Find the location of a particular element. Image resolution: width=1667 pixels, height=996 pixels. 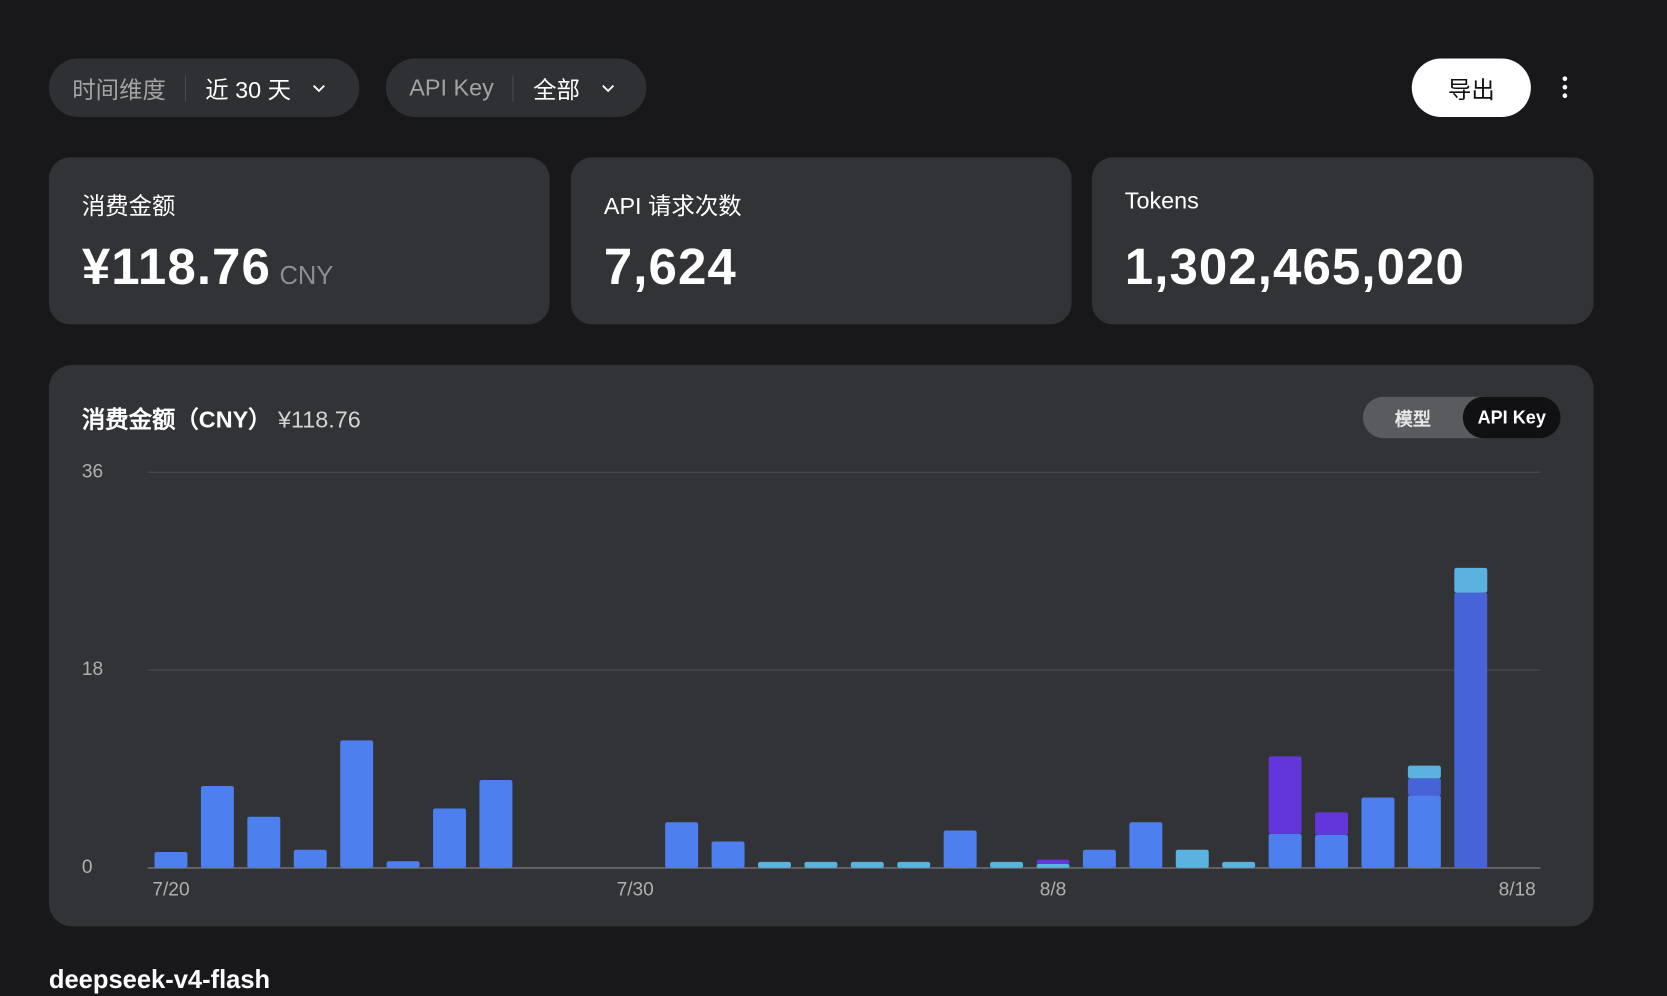

stat-value-row: ¥118.76 CNY is located at coordinates (207, 267).